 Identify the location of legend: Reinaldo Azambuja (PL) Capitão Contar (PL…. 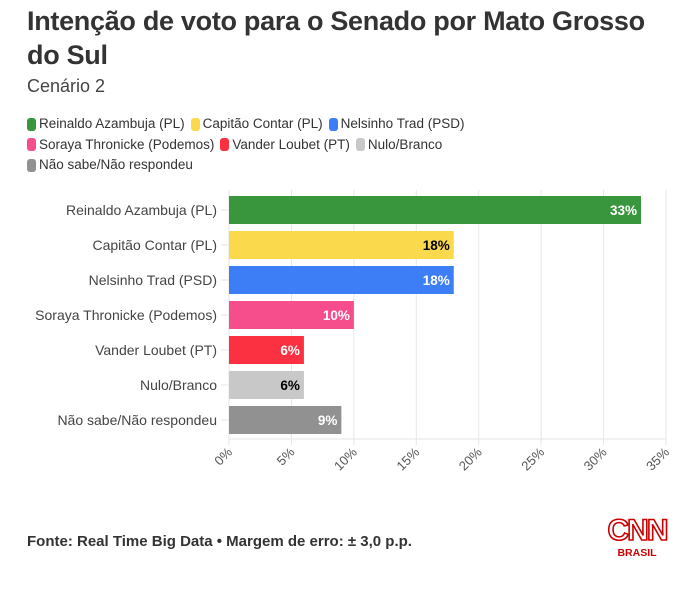
(287, 146).